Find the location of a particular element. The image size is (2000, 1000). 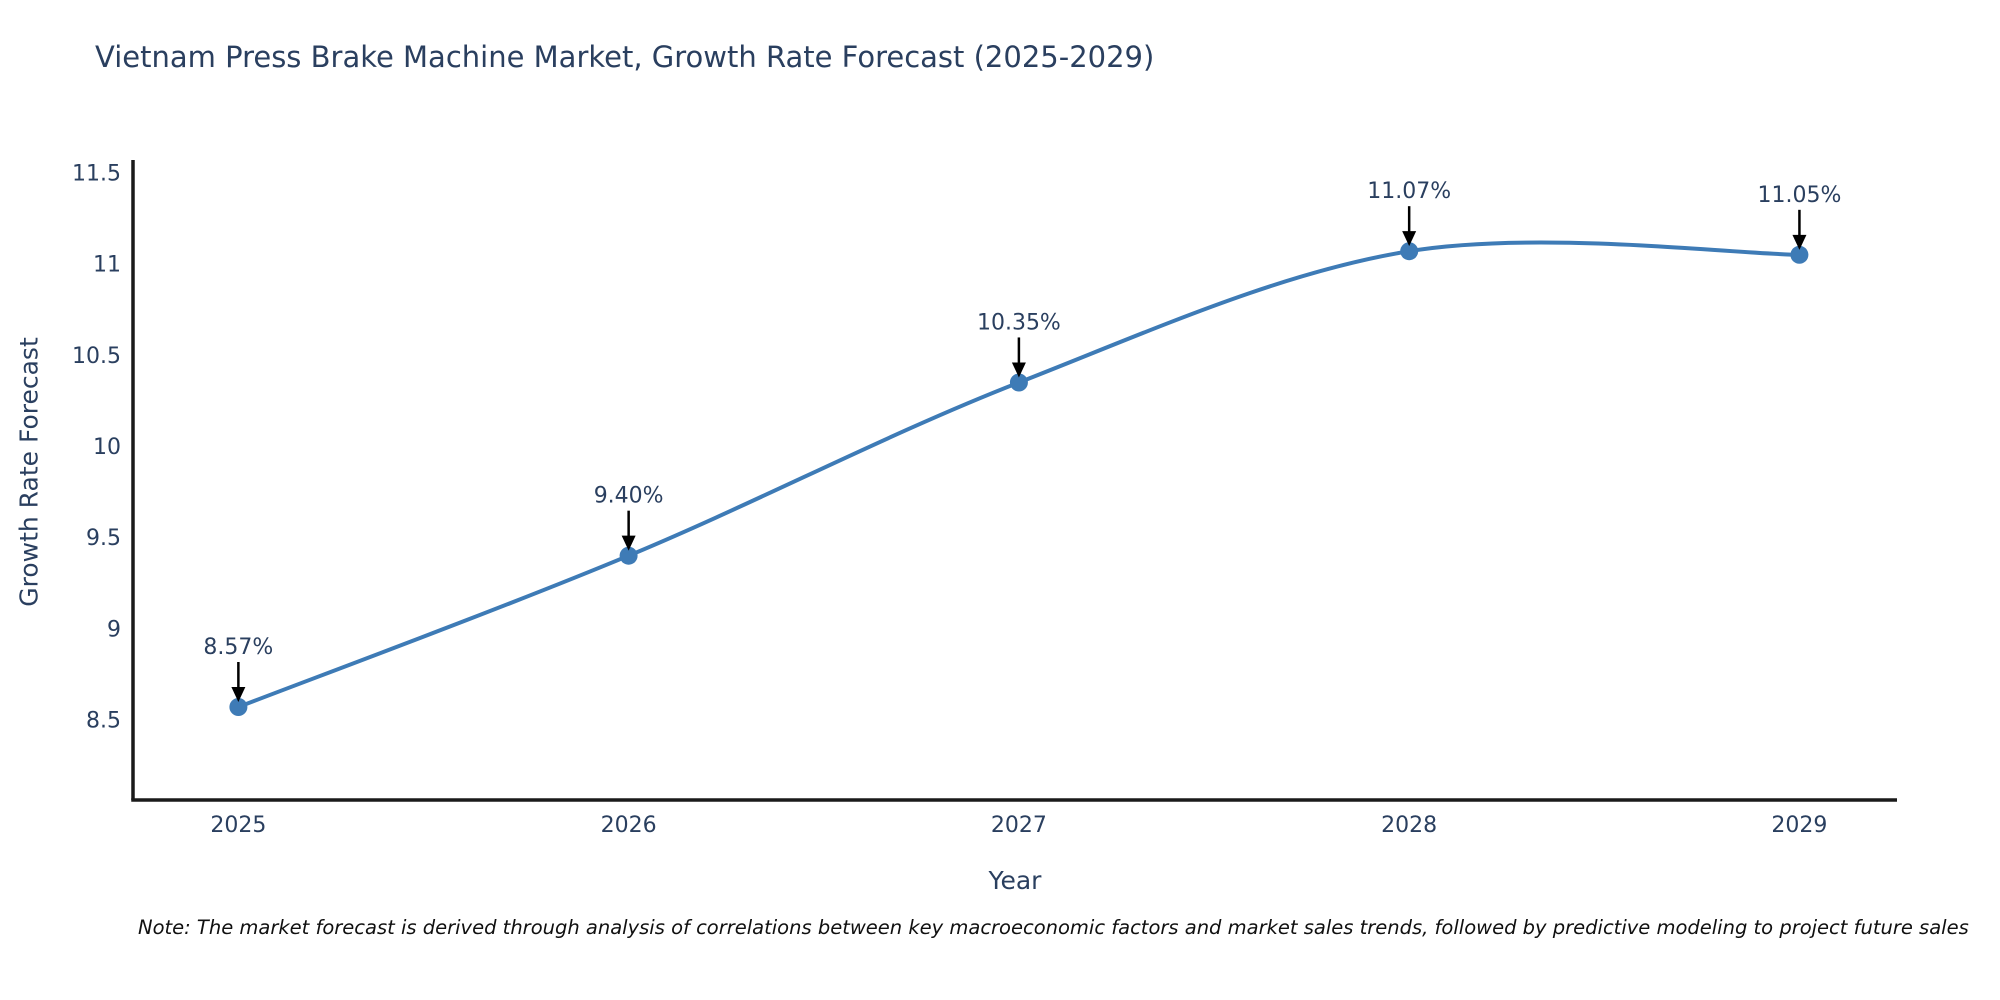

annotation-label: 10.35% is located at coordinates (1019, 322).